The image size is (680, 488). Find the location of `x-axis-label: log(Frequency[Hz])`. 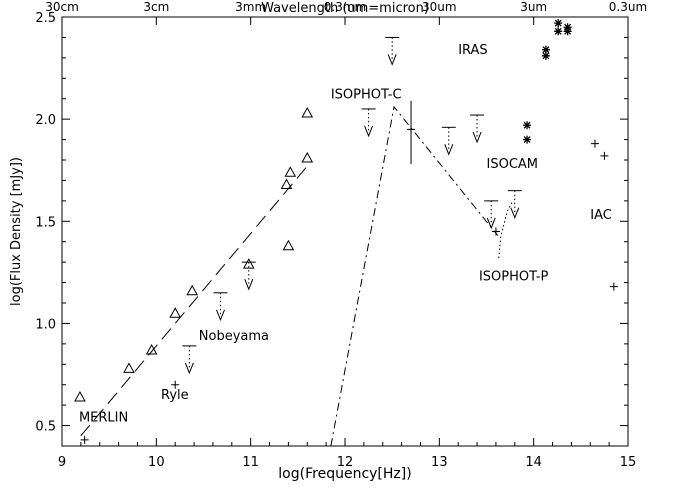

x-axis-label: log(Frequency[Hz]) is located at coordinates (344, 474).